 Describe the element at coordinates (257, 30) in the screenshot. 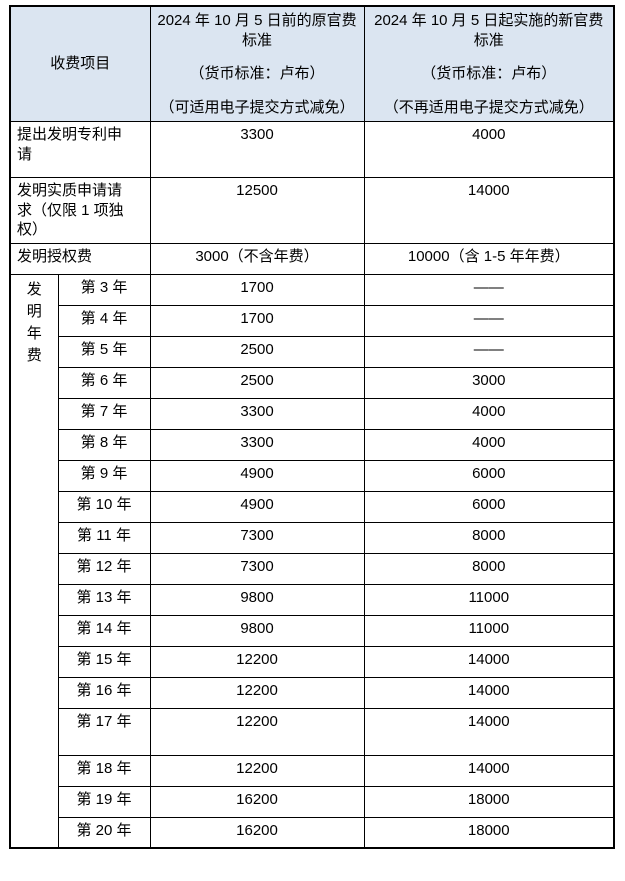

I see `header-old-fee-title: 2024 年 10 月 5 日前的原官费标准` at that location.